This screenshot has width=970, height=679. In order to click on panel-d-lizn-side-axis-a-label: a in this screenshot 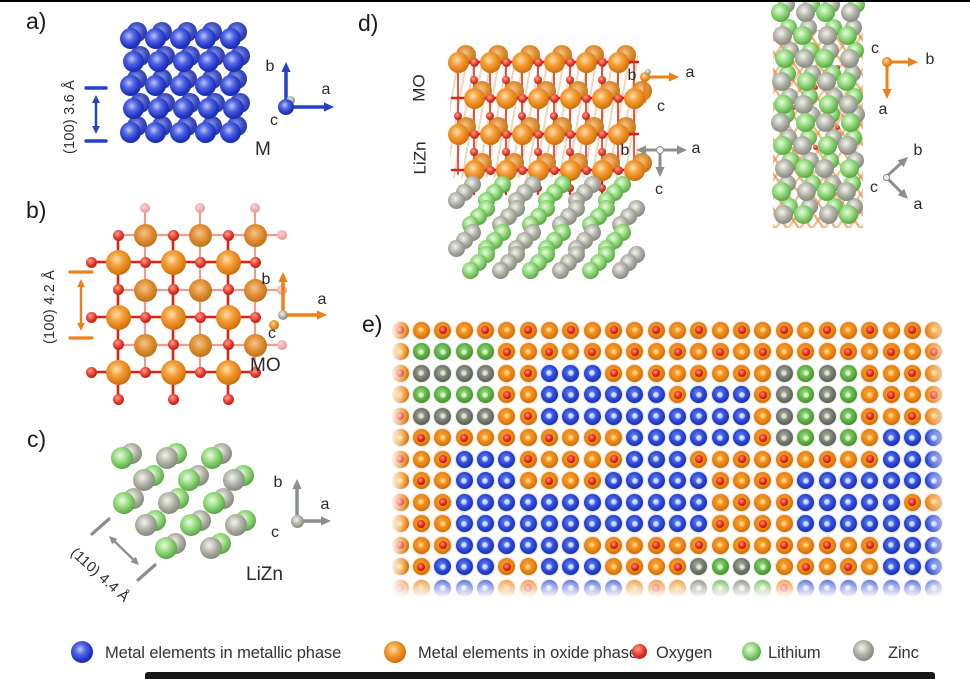, I will do `click(918, 205)`.